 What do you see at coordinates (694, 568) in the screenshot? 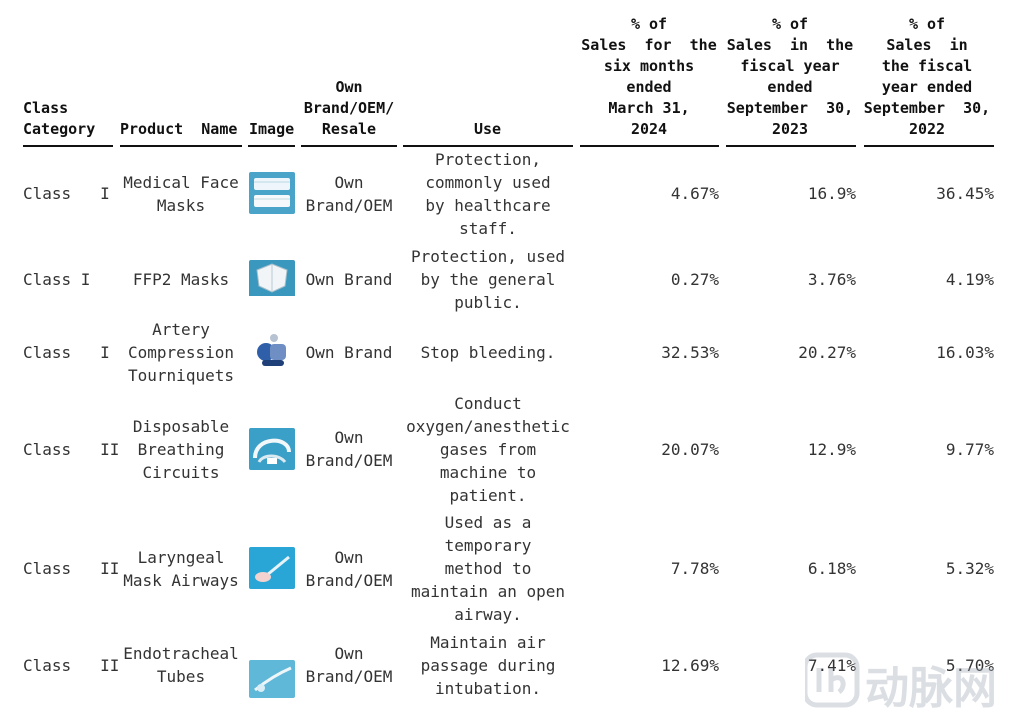
I see `pct-six-months-cell: 7.78%` at bounding box center [694, 568].